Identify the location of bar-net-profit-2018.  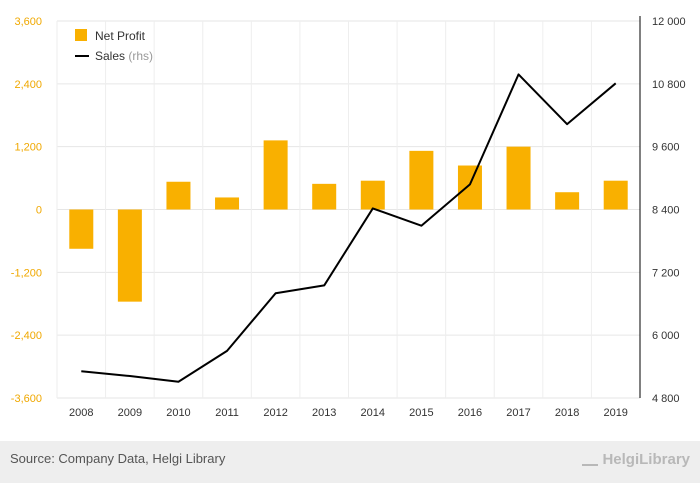
(567, 201).